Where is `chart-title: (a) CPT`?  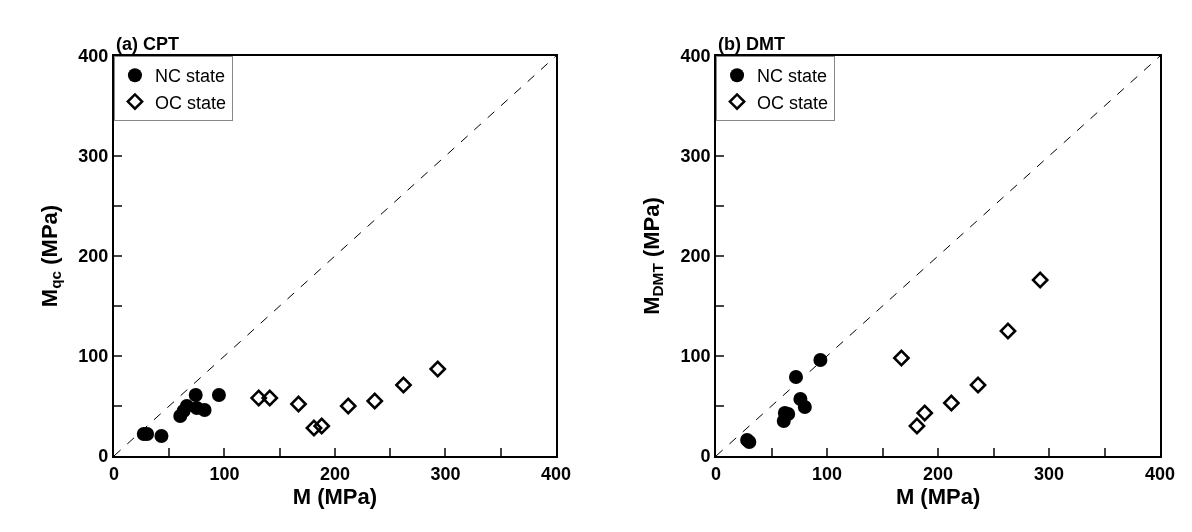
chart-title: (a) CPT is located at coordinates (147, 44).